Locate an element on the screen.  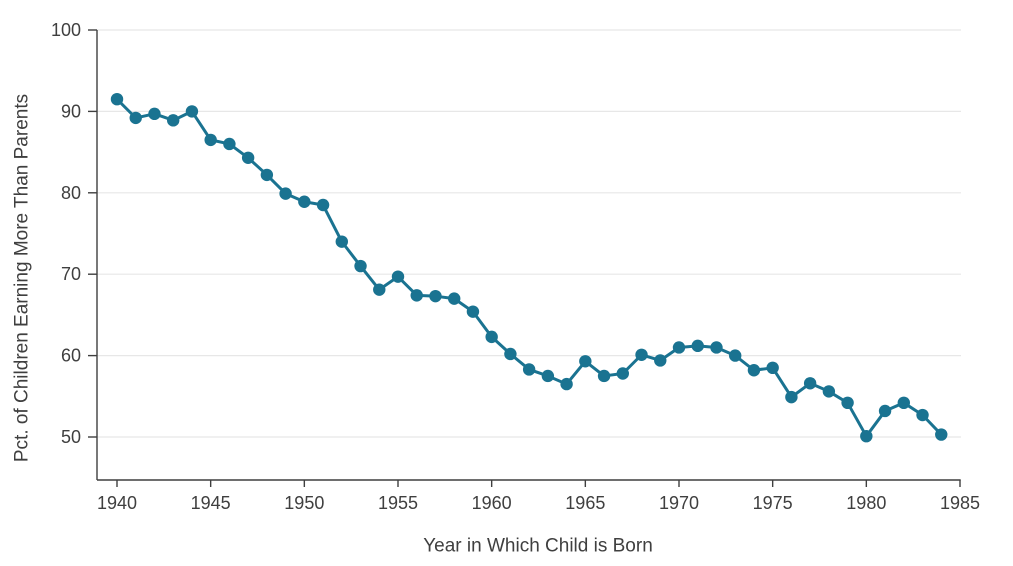
x-axis: 1940 1945 1950 1955 1960 1965 1970 1975 1980 1985 is located at coordinates (538, 496).